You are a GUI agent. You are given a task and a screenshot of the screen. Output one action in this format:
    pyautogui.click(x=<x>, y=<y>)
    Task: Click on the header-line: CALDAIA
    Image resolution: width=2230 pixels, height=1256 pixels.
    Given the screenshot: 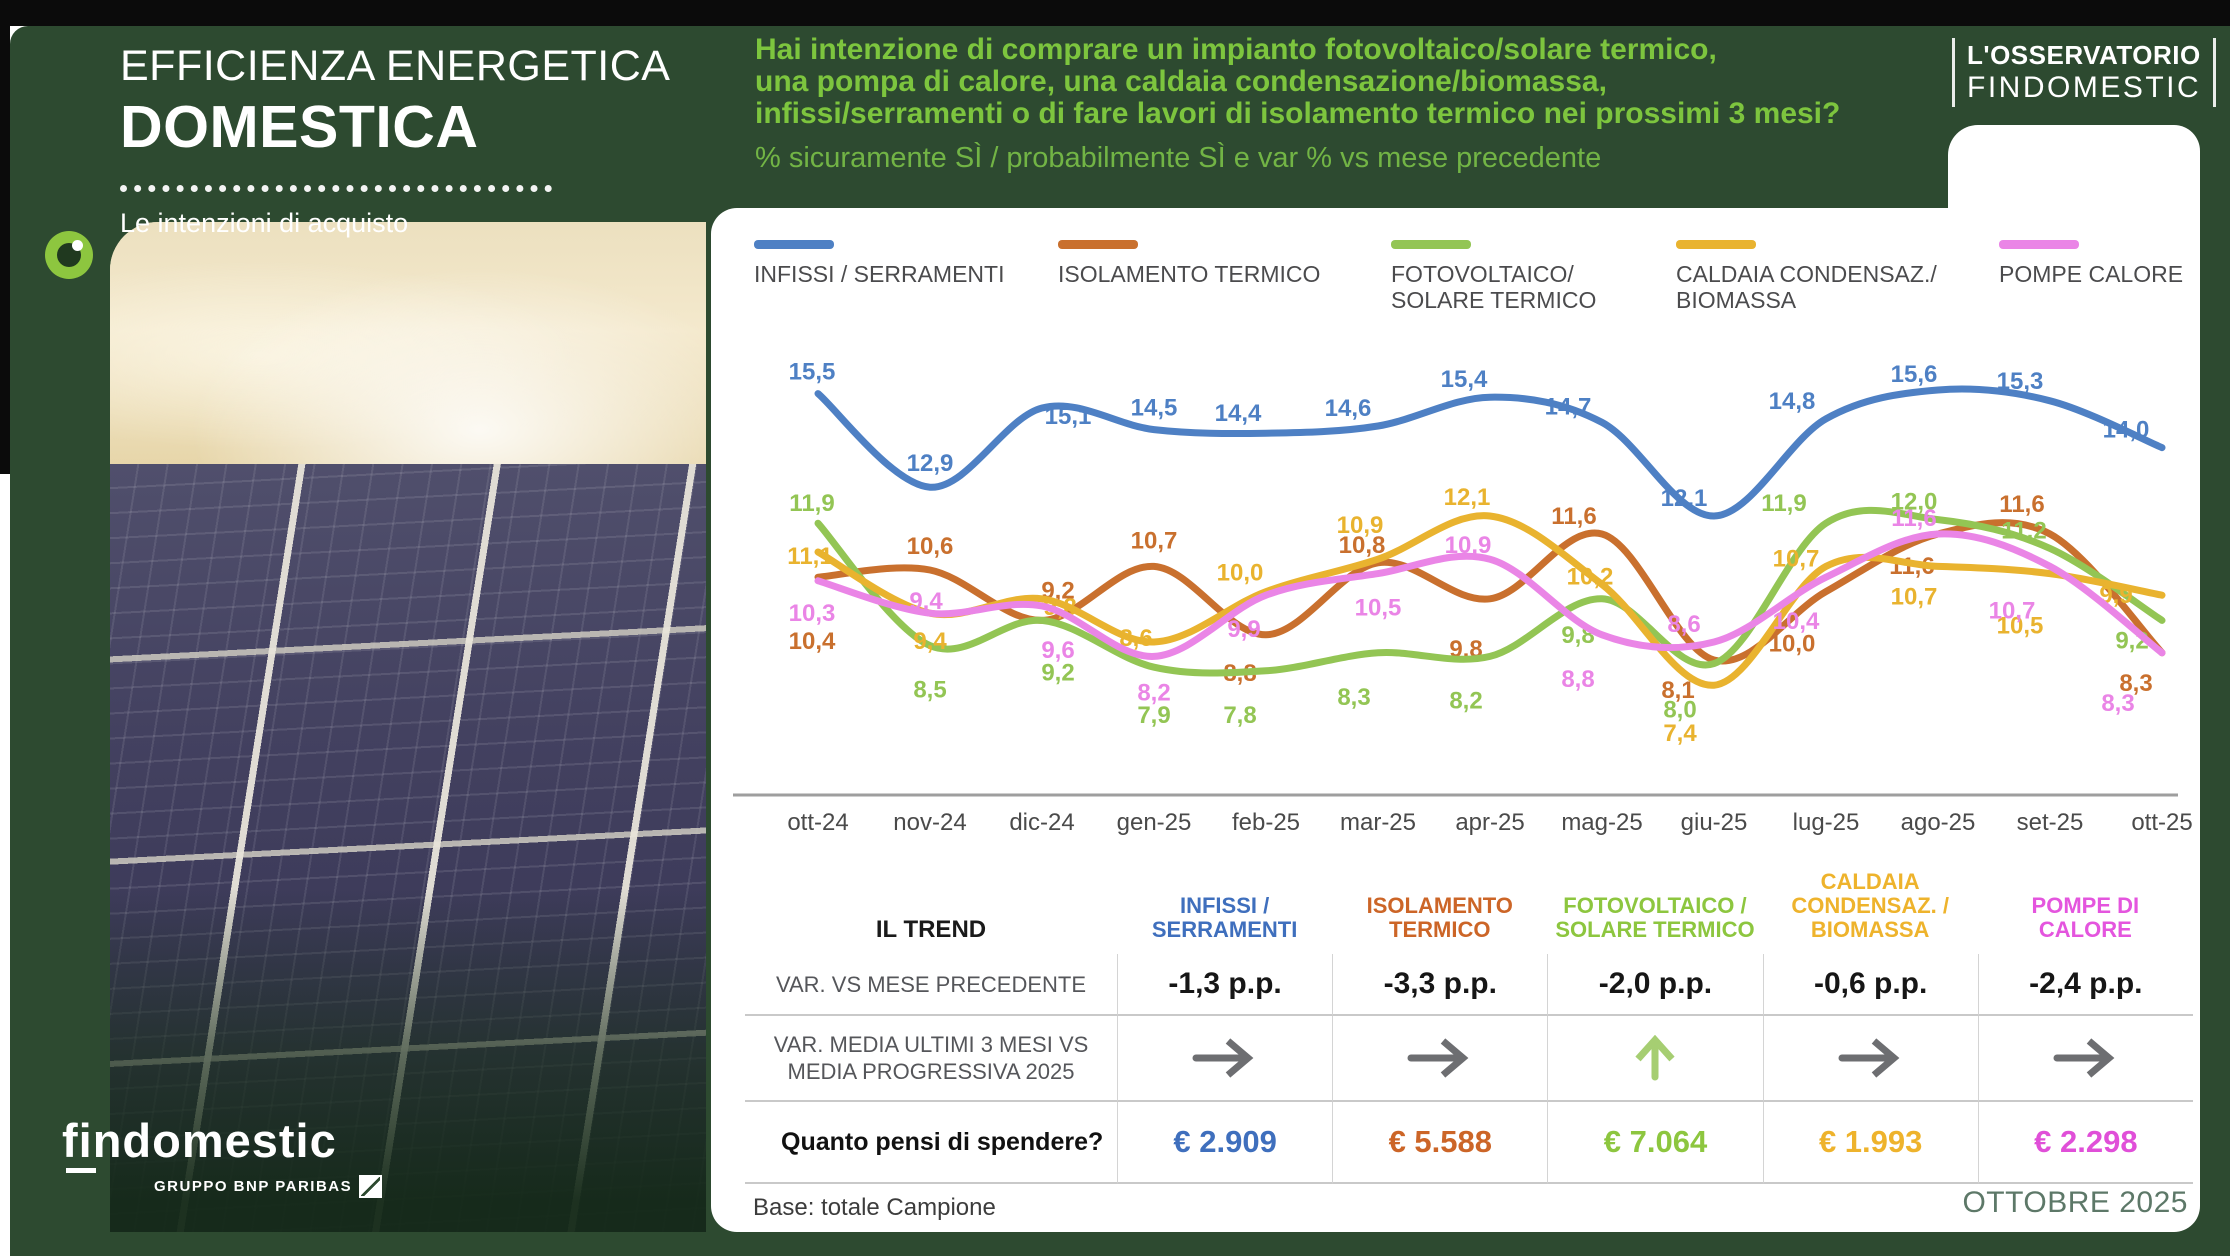 What is the action you would take?
    pyautogui.click(x=1870, y=881)
    